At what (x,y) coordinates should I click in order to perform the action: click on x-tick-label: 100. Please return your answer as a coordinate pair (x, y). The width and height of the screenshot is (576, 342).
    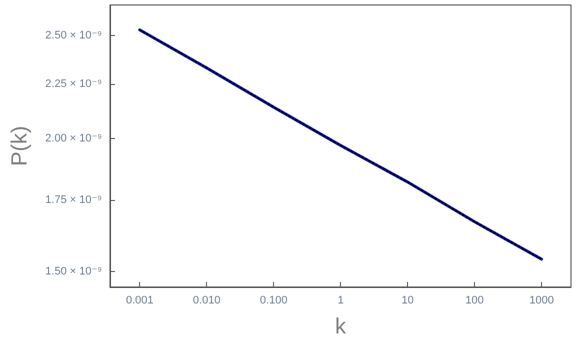
    Looking at the image, I should click on (474, 300).